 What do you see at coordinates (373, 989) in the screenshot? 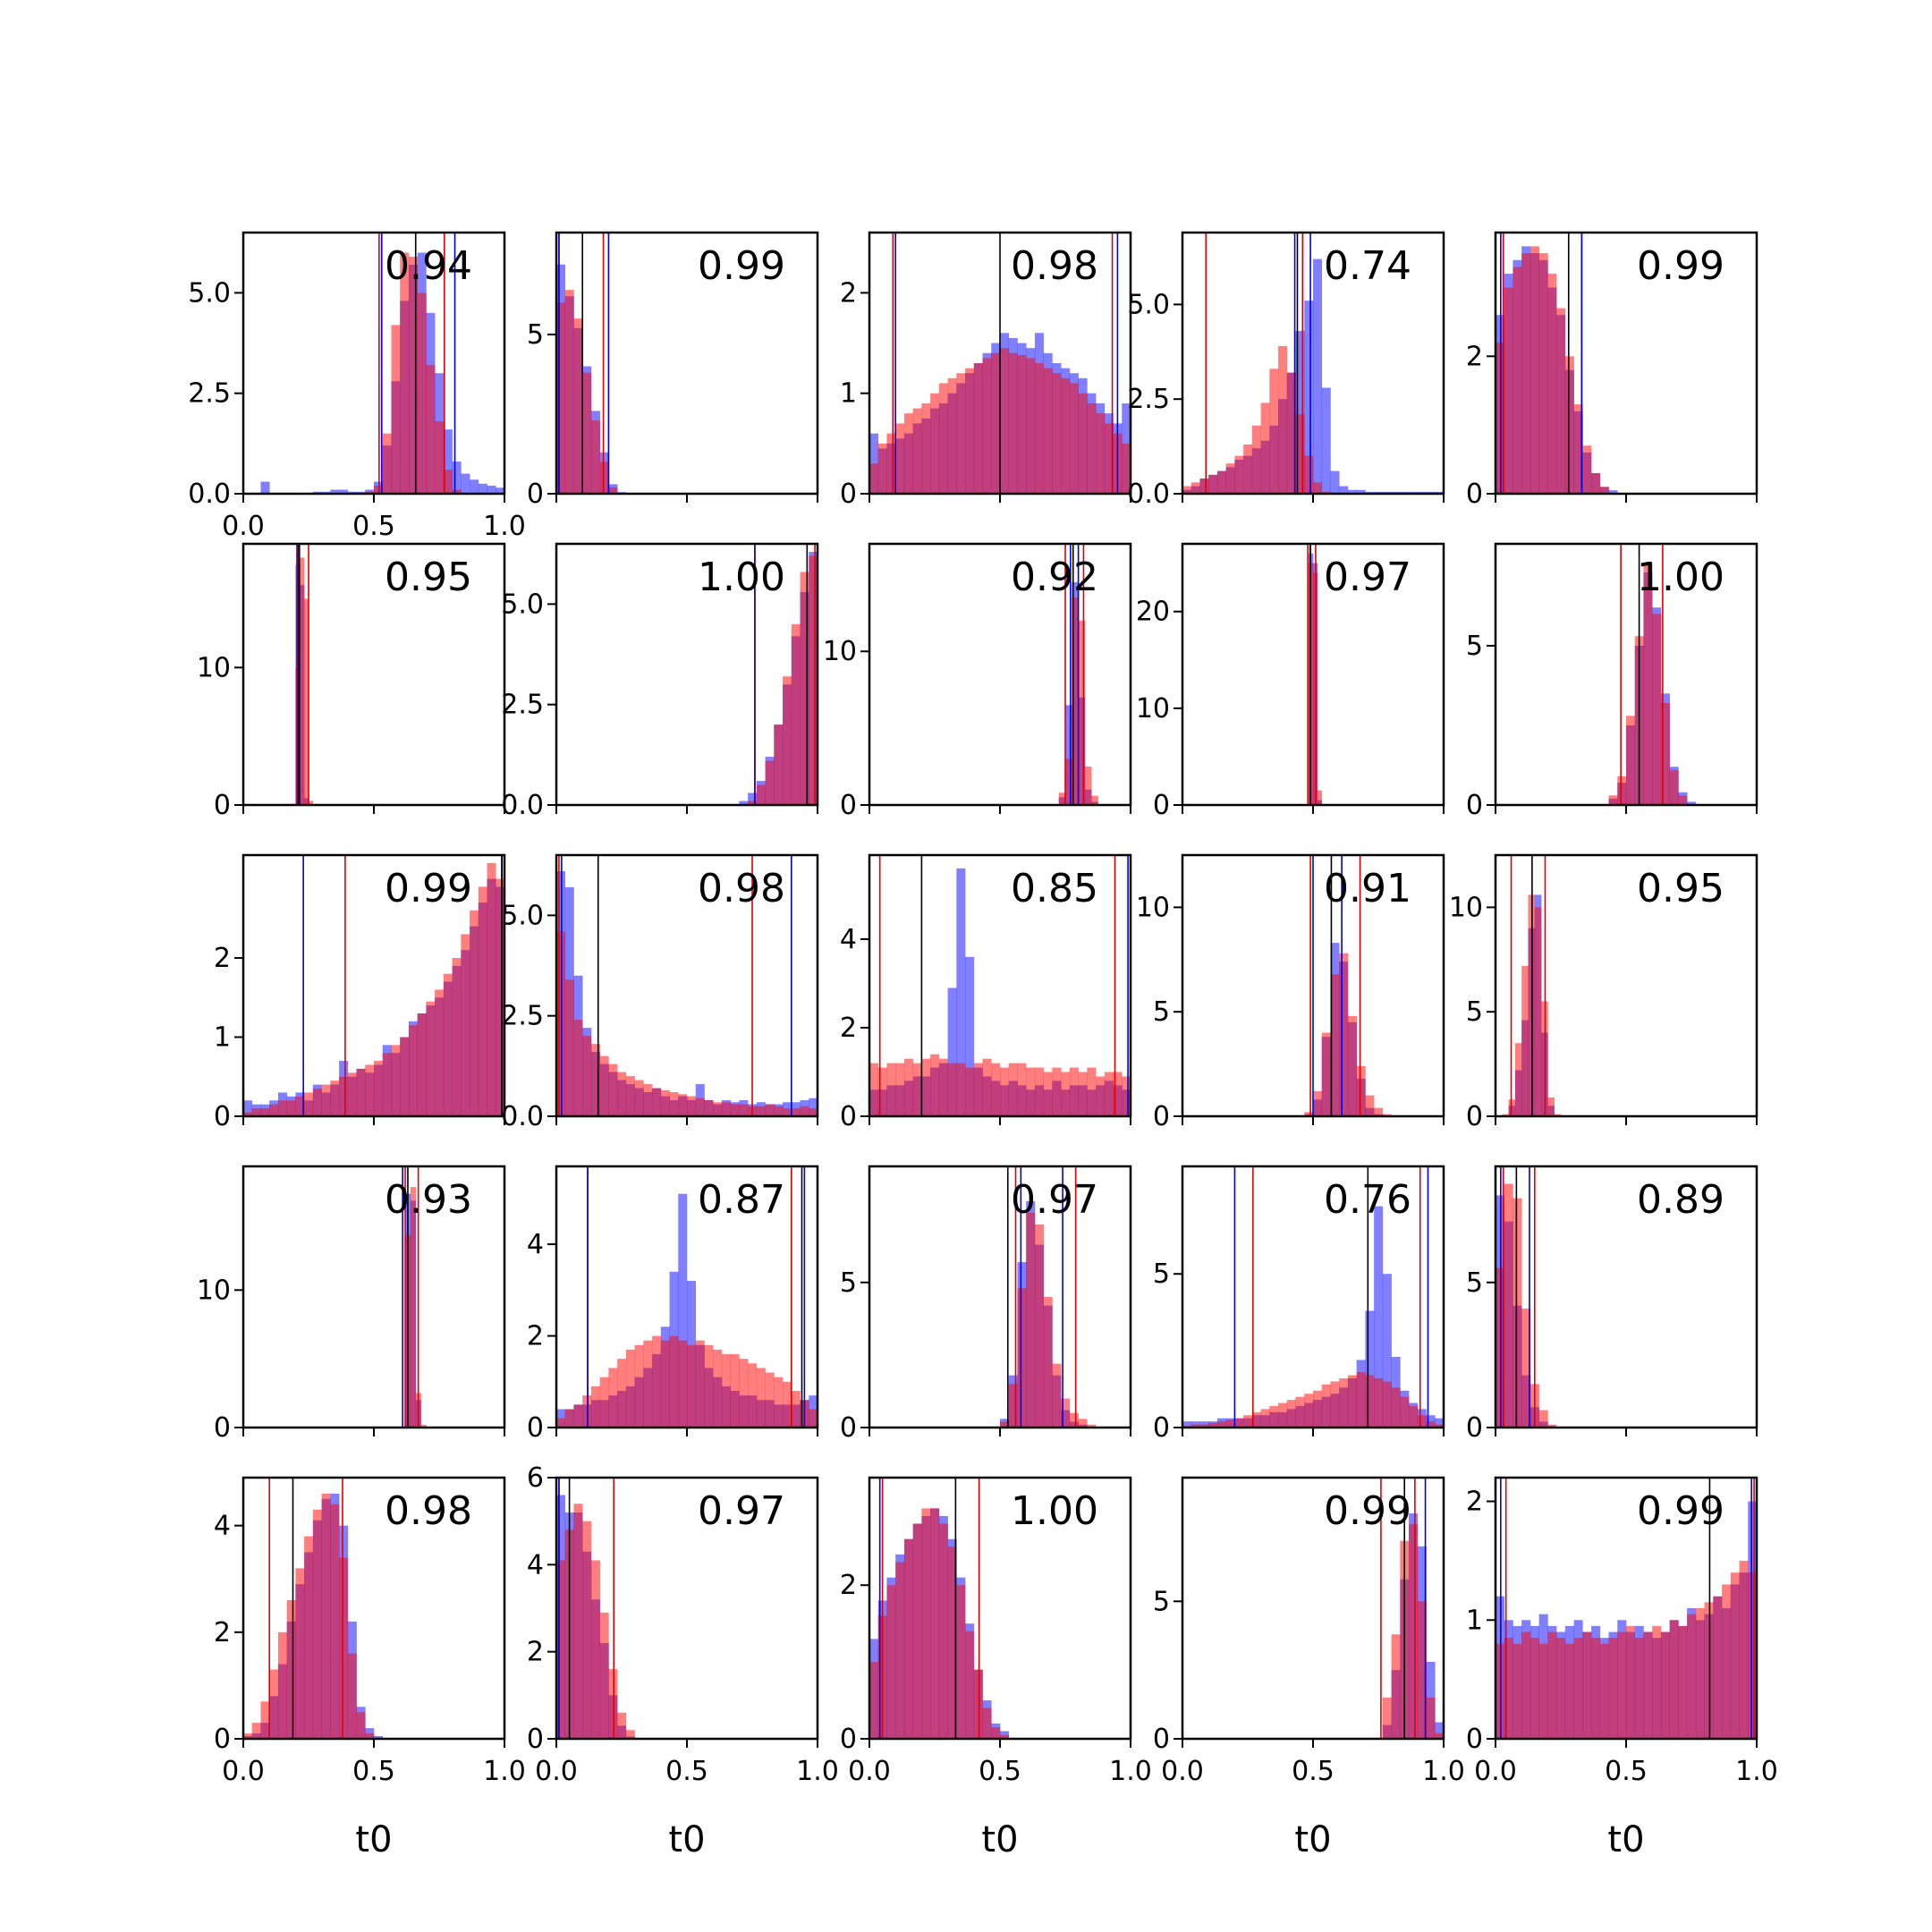
I see `panel-2-0-bars` at bounding box center [373, 989].